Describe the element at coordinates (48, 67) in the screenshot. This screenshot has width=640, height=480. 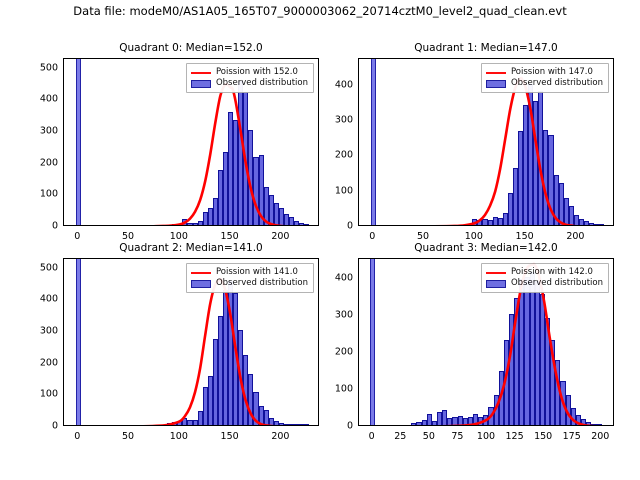
I see `y-tick-label: 500` at that location.